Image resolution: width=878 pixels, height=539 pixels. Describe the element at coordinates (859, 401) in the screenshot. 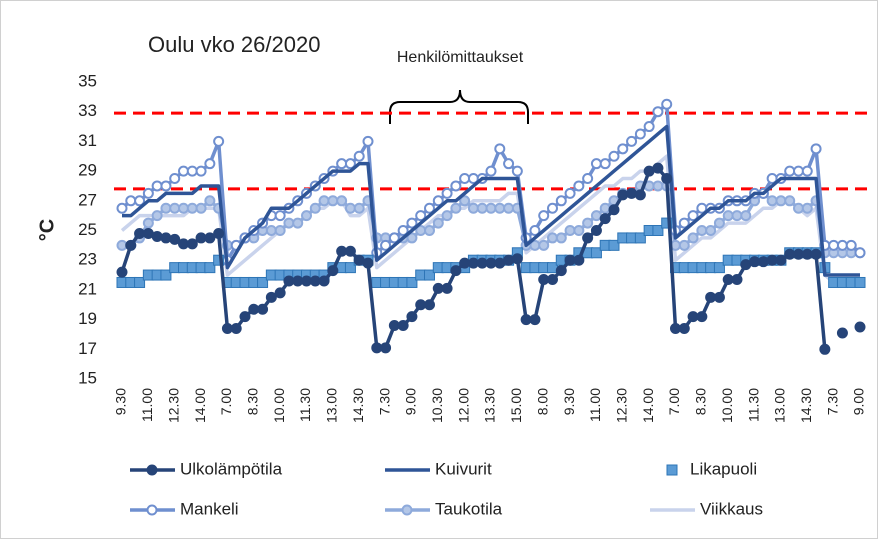

I see `x-tick-label: 9.00` at that location.